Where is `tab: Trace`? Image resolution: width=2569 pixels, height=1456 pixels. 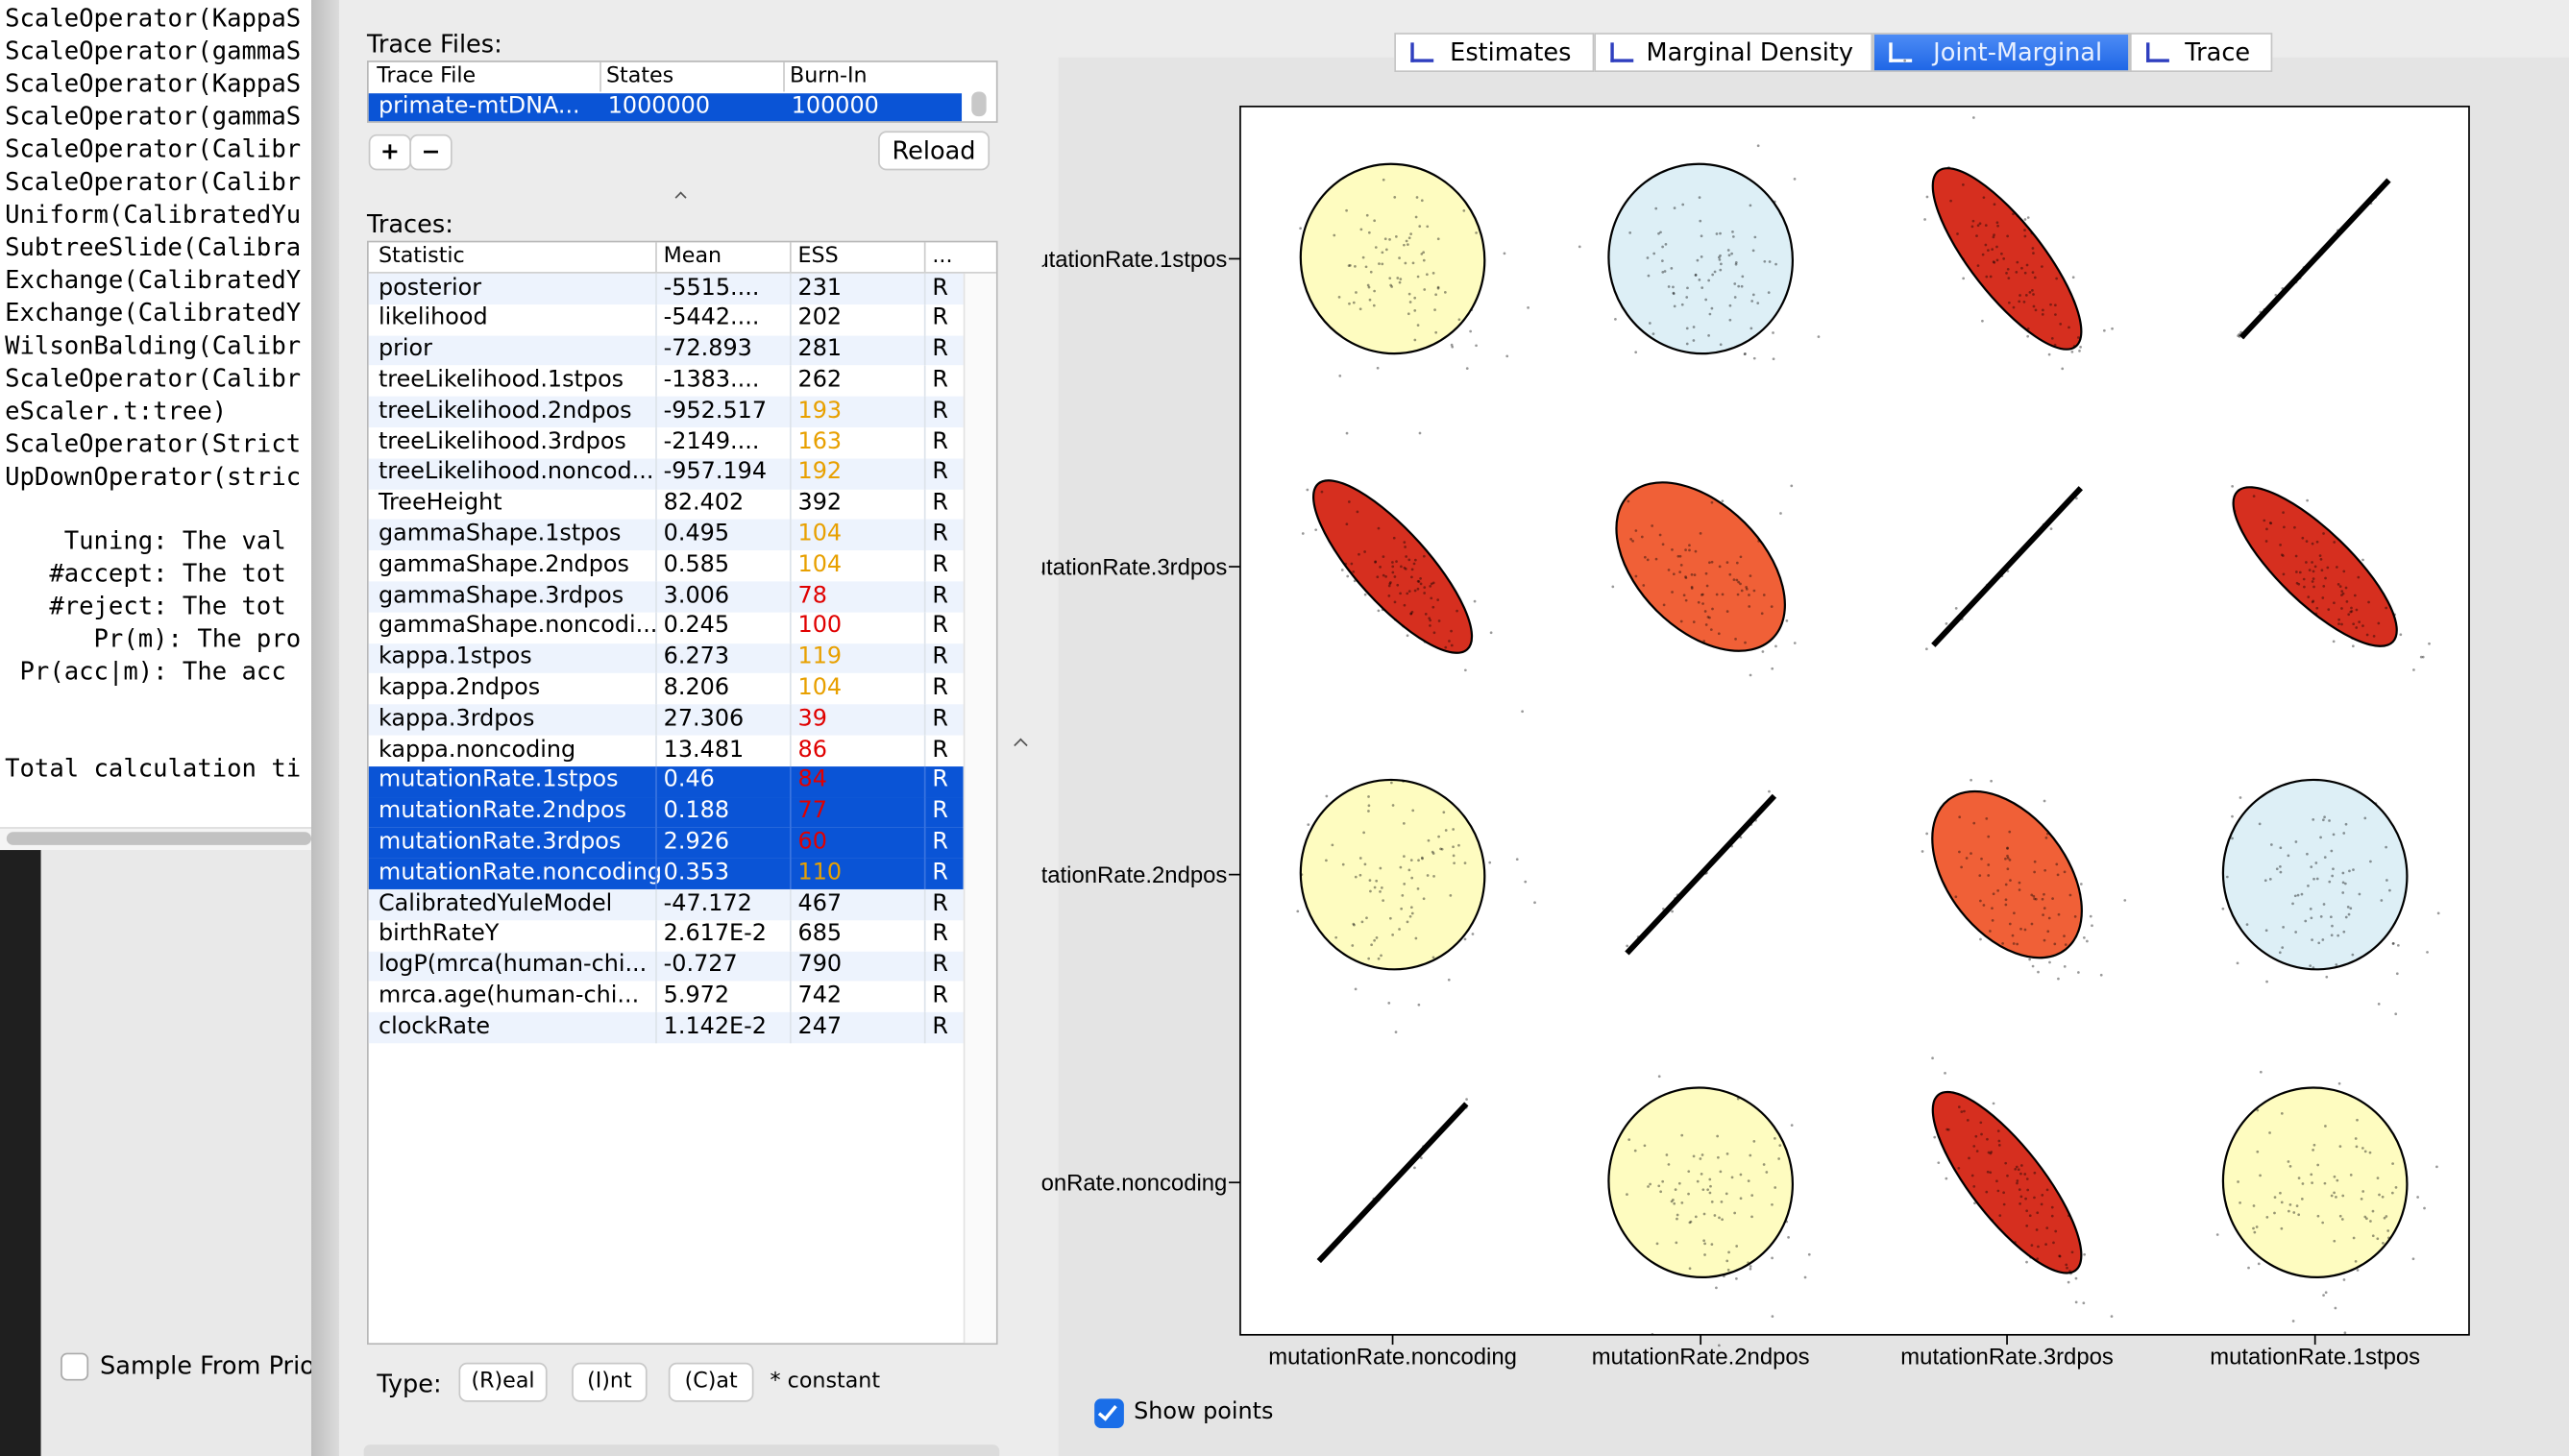
tab: Trace is located at coordinates (2201, 53).